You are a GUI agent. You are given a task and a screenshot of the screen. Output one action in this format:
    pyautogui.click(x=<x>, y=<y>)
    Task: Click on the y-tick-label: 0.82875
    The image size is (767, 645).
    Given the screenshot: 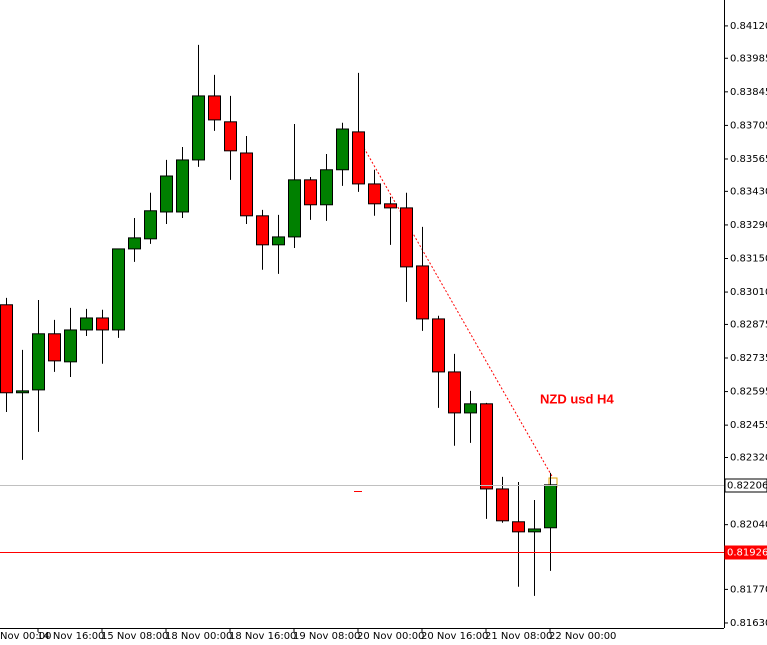 What is the action you would take?
    pyautogui.click(x=748, y=324)
    